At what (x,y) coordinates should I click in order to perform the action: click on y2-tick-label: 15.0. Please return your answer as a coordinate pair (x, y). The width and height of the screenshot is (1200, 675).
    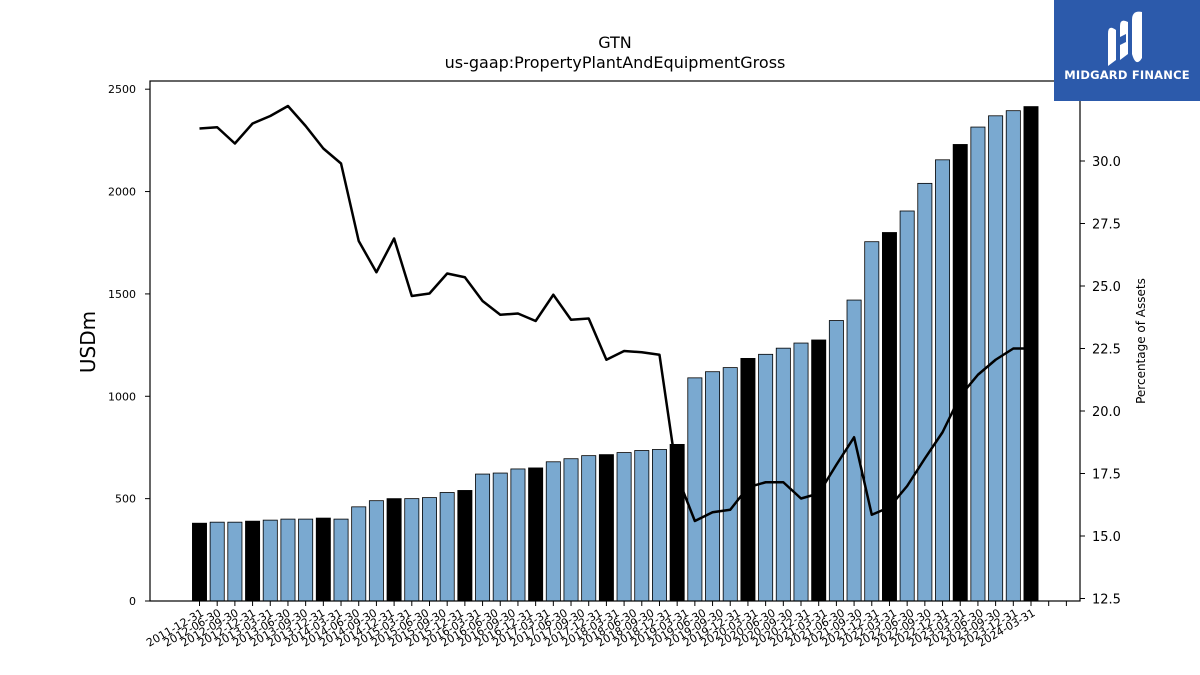
    Looking at the image, I should click on (1106, 537).